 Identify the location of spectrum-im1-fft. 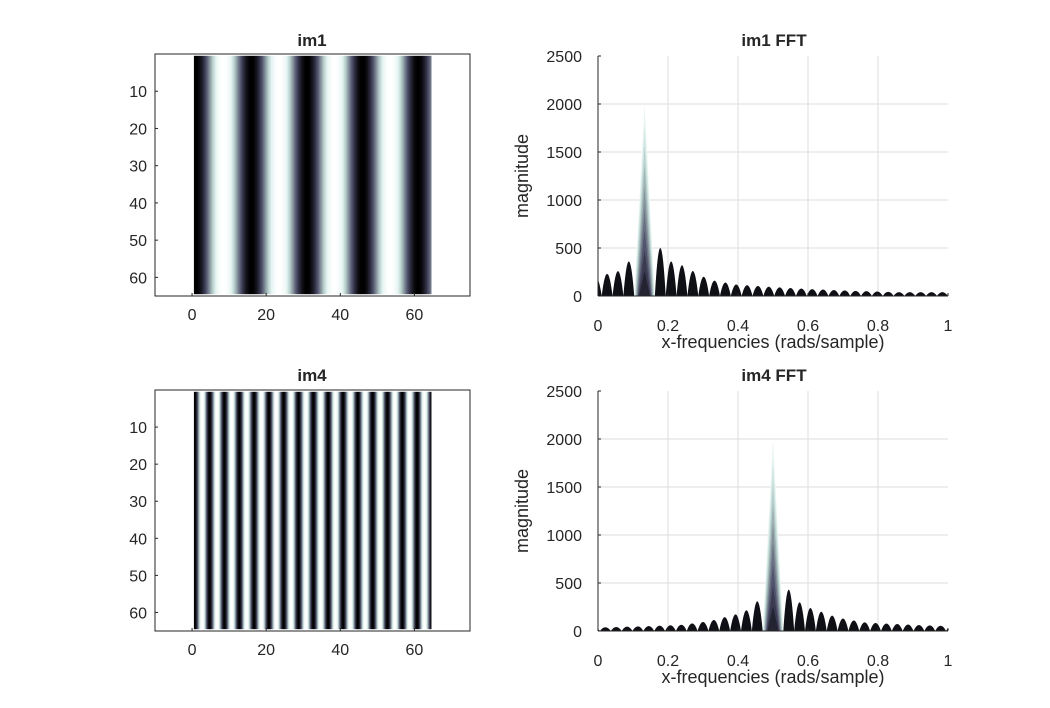
(773, 200).